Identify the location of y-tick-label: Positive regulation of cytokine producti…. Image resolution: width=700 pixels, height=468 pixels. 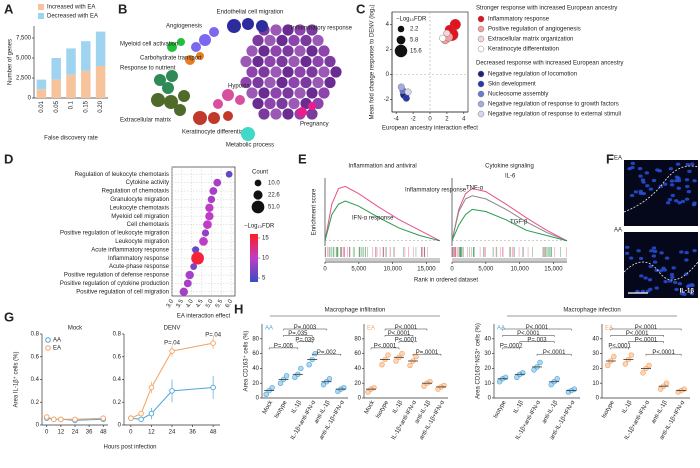
(114, 284).